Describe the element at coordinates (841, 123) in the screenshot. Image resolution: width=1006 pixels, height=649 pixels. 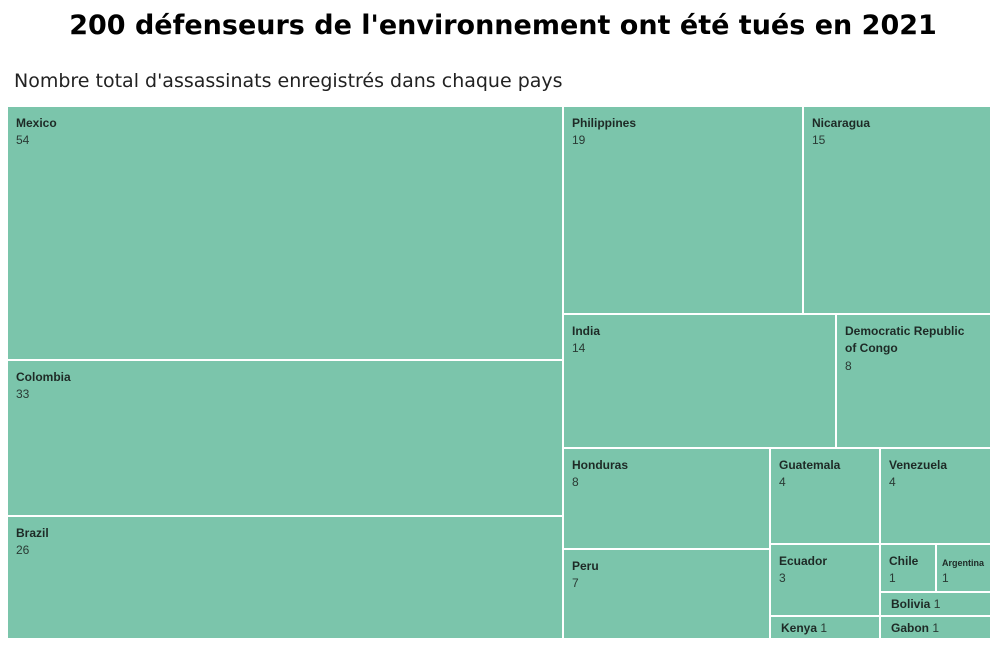
I see `treemap-label-nicaragua: Nicaragua` at that location.